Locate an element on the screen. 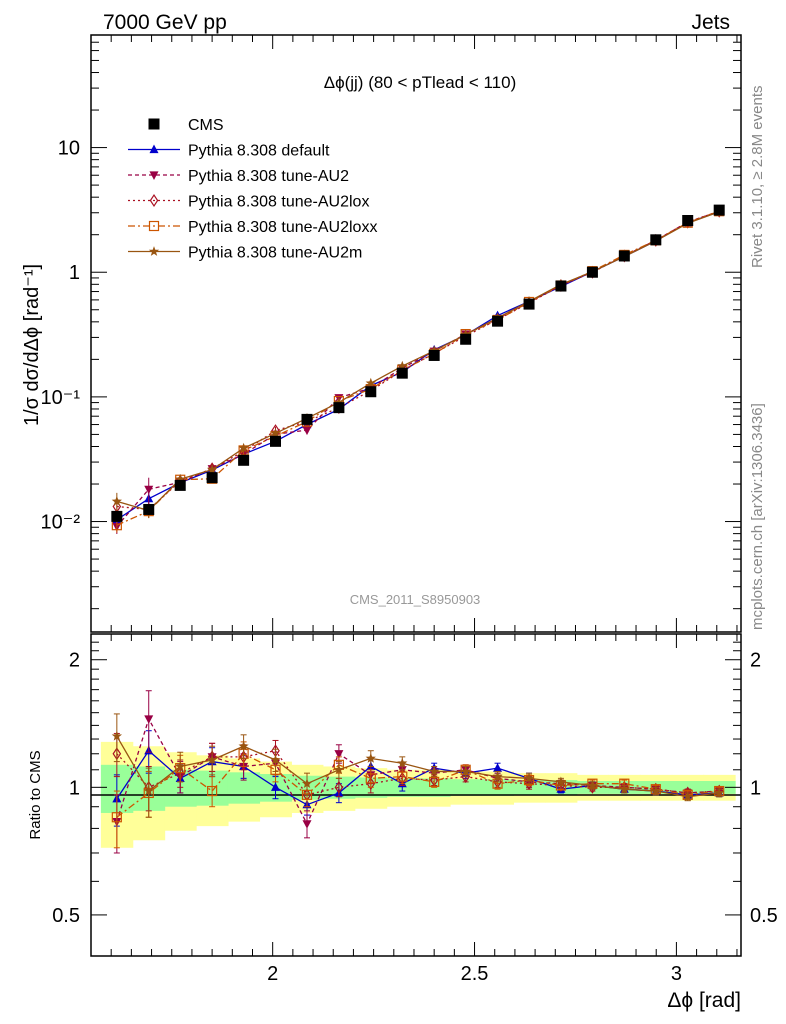  x-axis-title: Δϕ [rad] is located at coordinates (704, 1000).